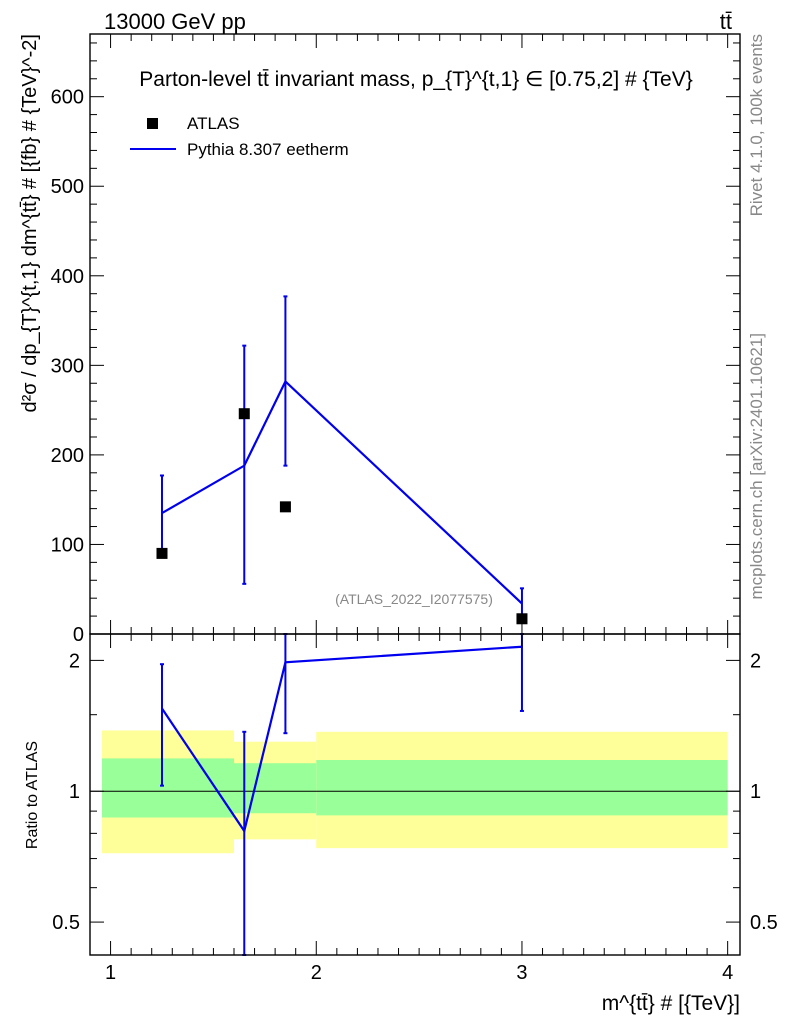 The height and width of the screenshot is (1024, 786). What do you see at coordinates (239, 136) in the screenshot?
I see `legend: ATLAS Pythia 8.307 eetherm` at bounding box center [239, 136].